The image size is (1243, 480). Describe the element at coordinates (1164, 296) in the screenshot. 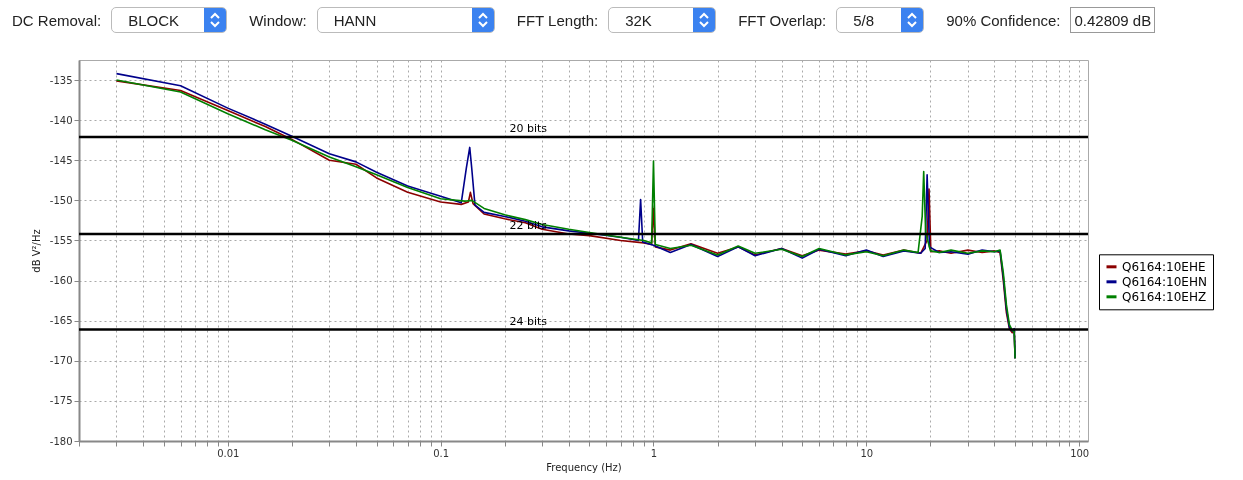

I see `legend-label: Q6164:10EHZ` at that location.